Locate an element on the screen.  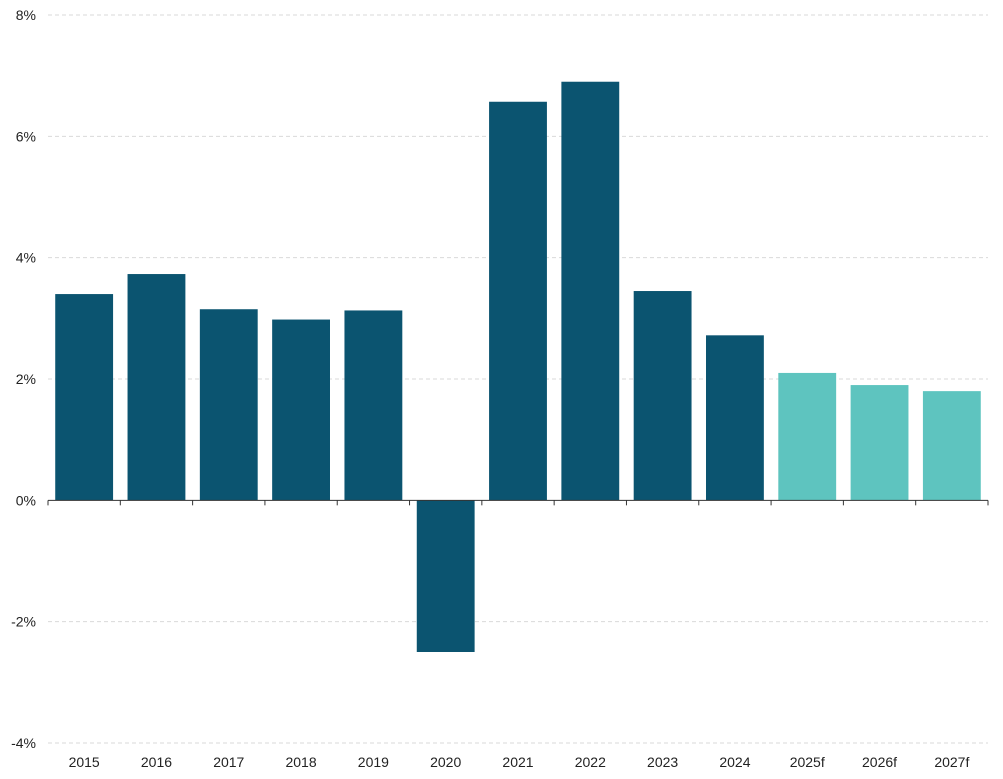
x-tick-label: 2016 is located at coordinates (156, 762).